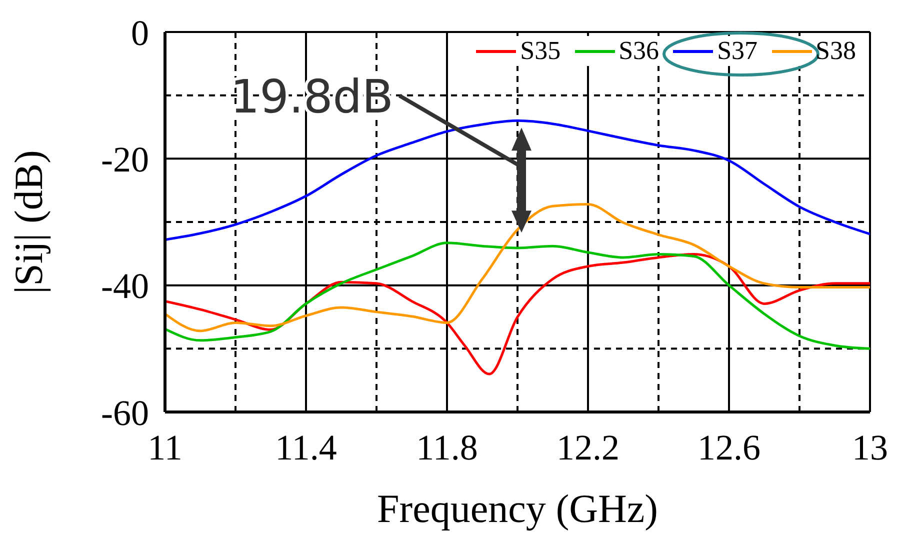  What do you see at coordinates (165, 448) in the screenshot?
I see `x-tick-label: 11` at bounding box center [165, 448].